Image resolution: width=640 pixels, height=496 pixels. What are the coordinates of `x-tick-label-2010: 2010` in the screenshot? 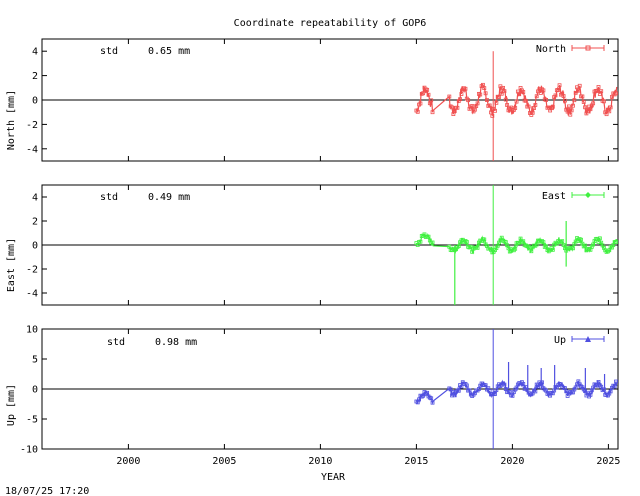 It's located at (320, 461).